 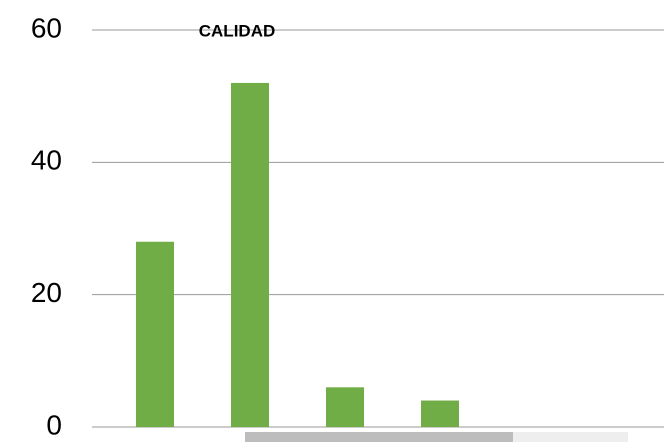 I want to click on scrollbar-track, so click(x=570, y=437).